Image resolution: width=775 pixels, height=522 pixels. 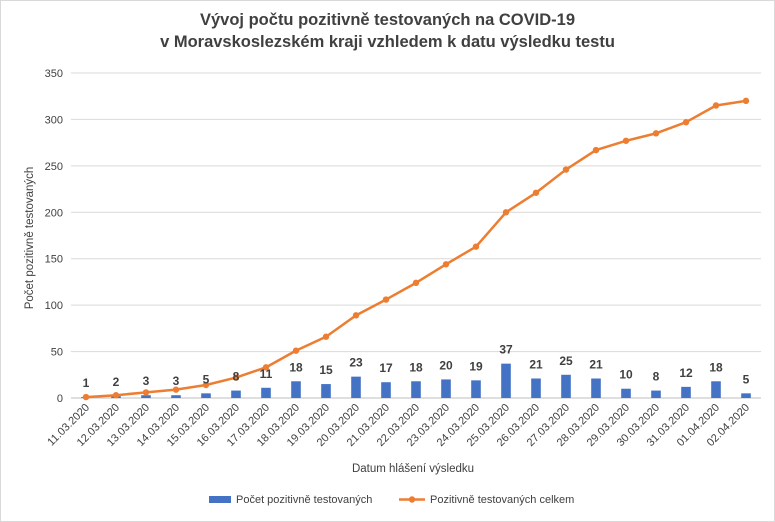 What do you see at coordinates (686, 373) in the screenshot?
I see `bar-data-label: 12` at bounding box center [686, 373].